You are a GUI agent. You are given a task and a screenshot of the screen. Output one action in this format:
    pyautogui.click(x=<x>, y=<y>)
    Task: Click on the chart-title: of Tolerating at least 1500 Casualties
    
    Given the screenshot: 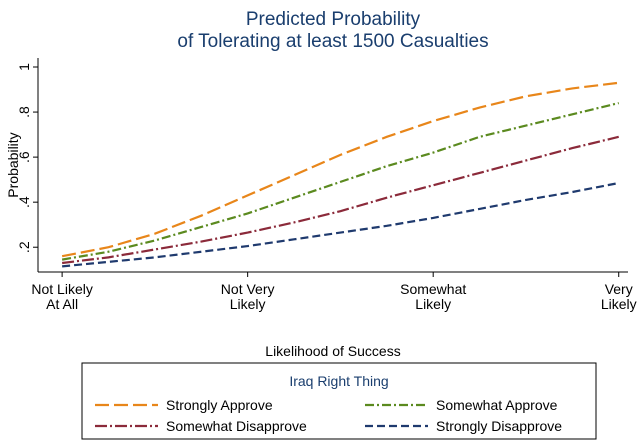 What is the action you would take?
    pyautogui.click(x=332, y=41)
    